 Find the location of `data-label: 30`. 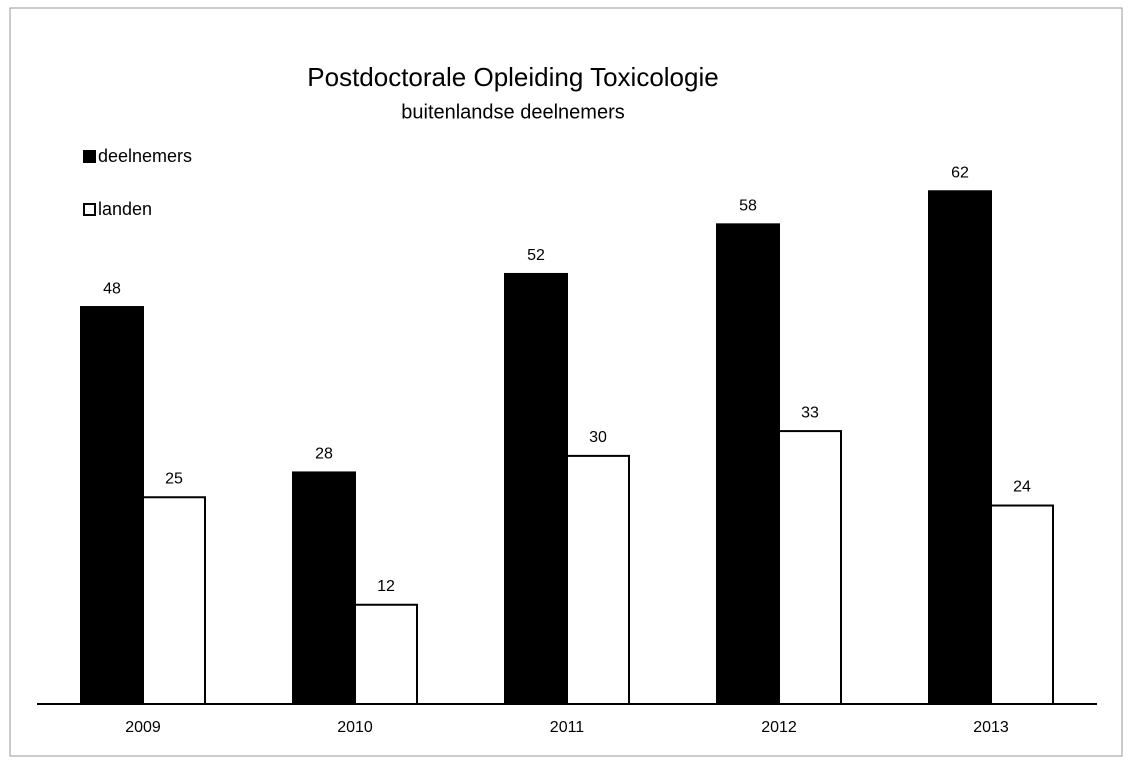

data-label: 30 is located at coordinates (598, 437).